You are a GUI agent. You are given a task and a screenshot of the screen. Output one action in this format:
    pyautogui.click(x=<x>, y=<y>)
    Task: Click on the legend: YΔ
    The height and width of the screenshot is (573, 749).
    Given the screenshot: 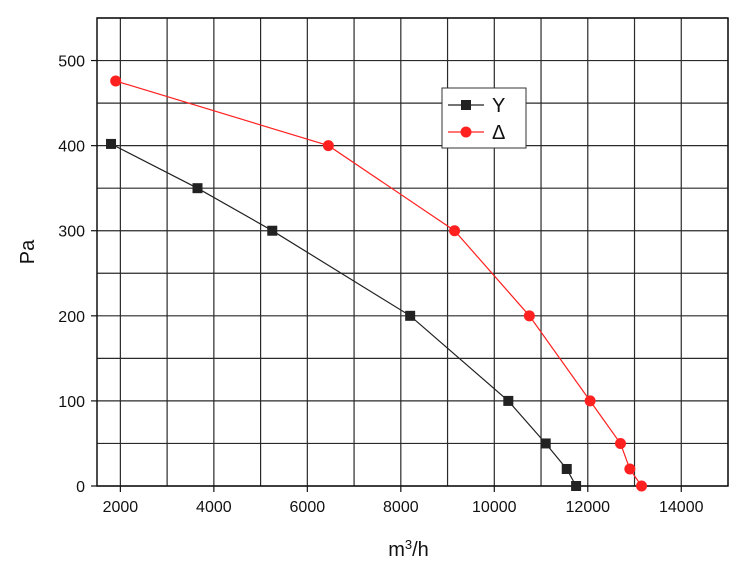 What is the action you would take?
    pyautogui.click(x=484, y=118)
    